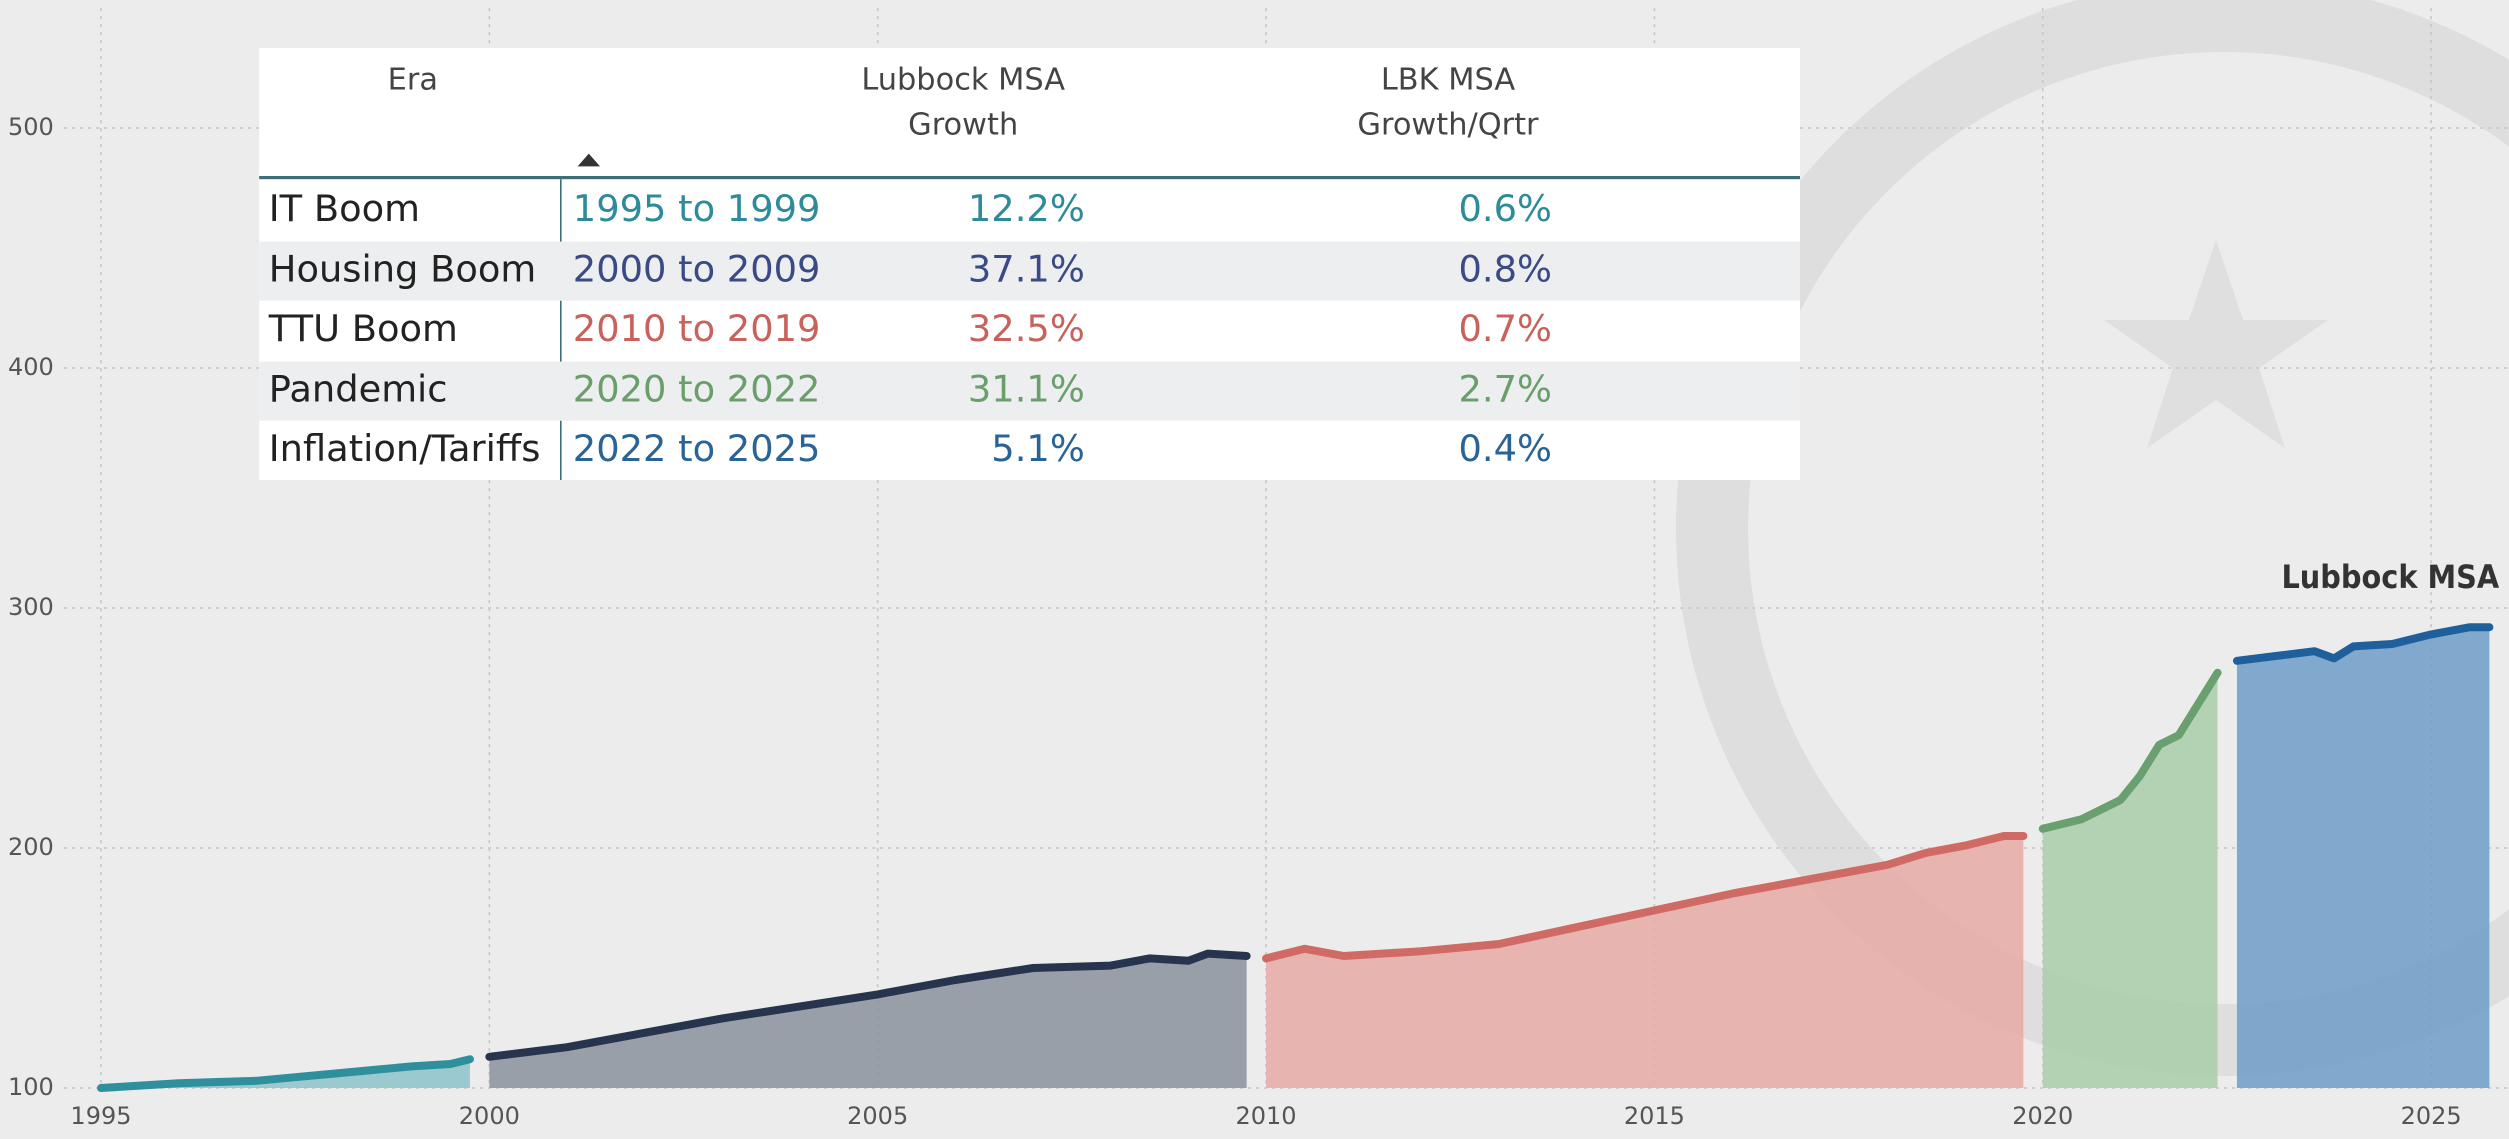  What do you see at coordinates (1026, 269) in the screenshot?
I see `era-value: 37.1%` at bounding box center [1026, 269].